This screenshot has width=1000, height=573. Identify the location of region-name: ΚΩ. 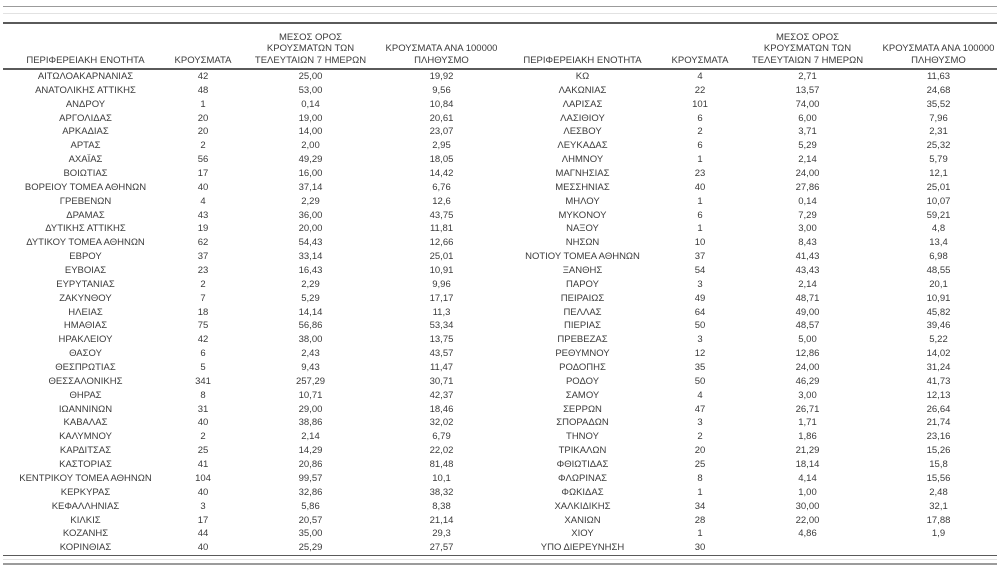
(582, 76).